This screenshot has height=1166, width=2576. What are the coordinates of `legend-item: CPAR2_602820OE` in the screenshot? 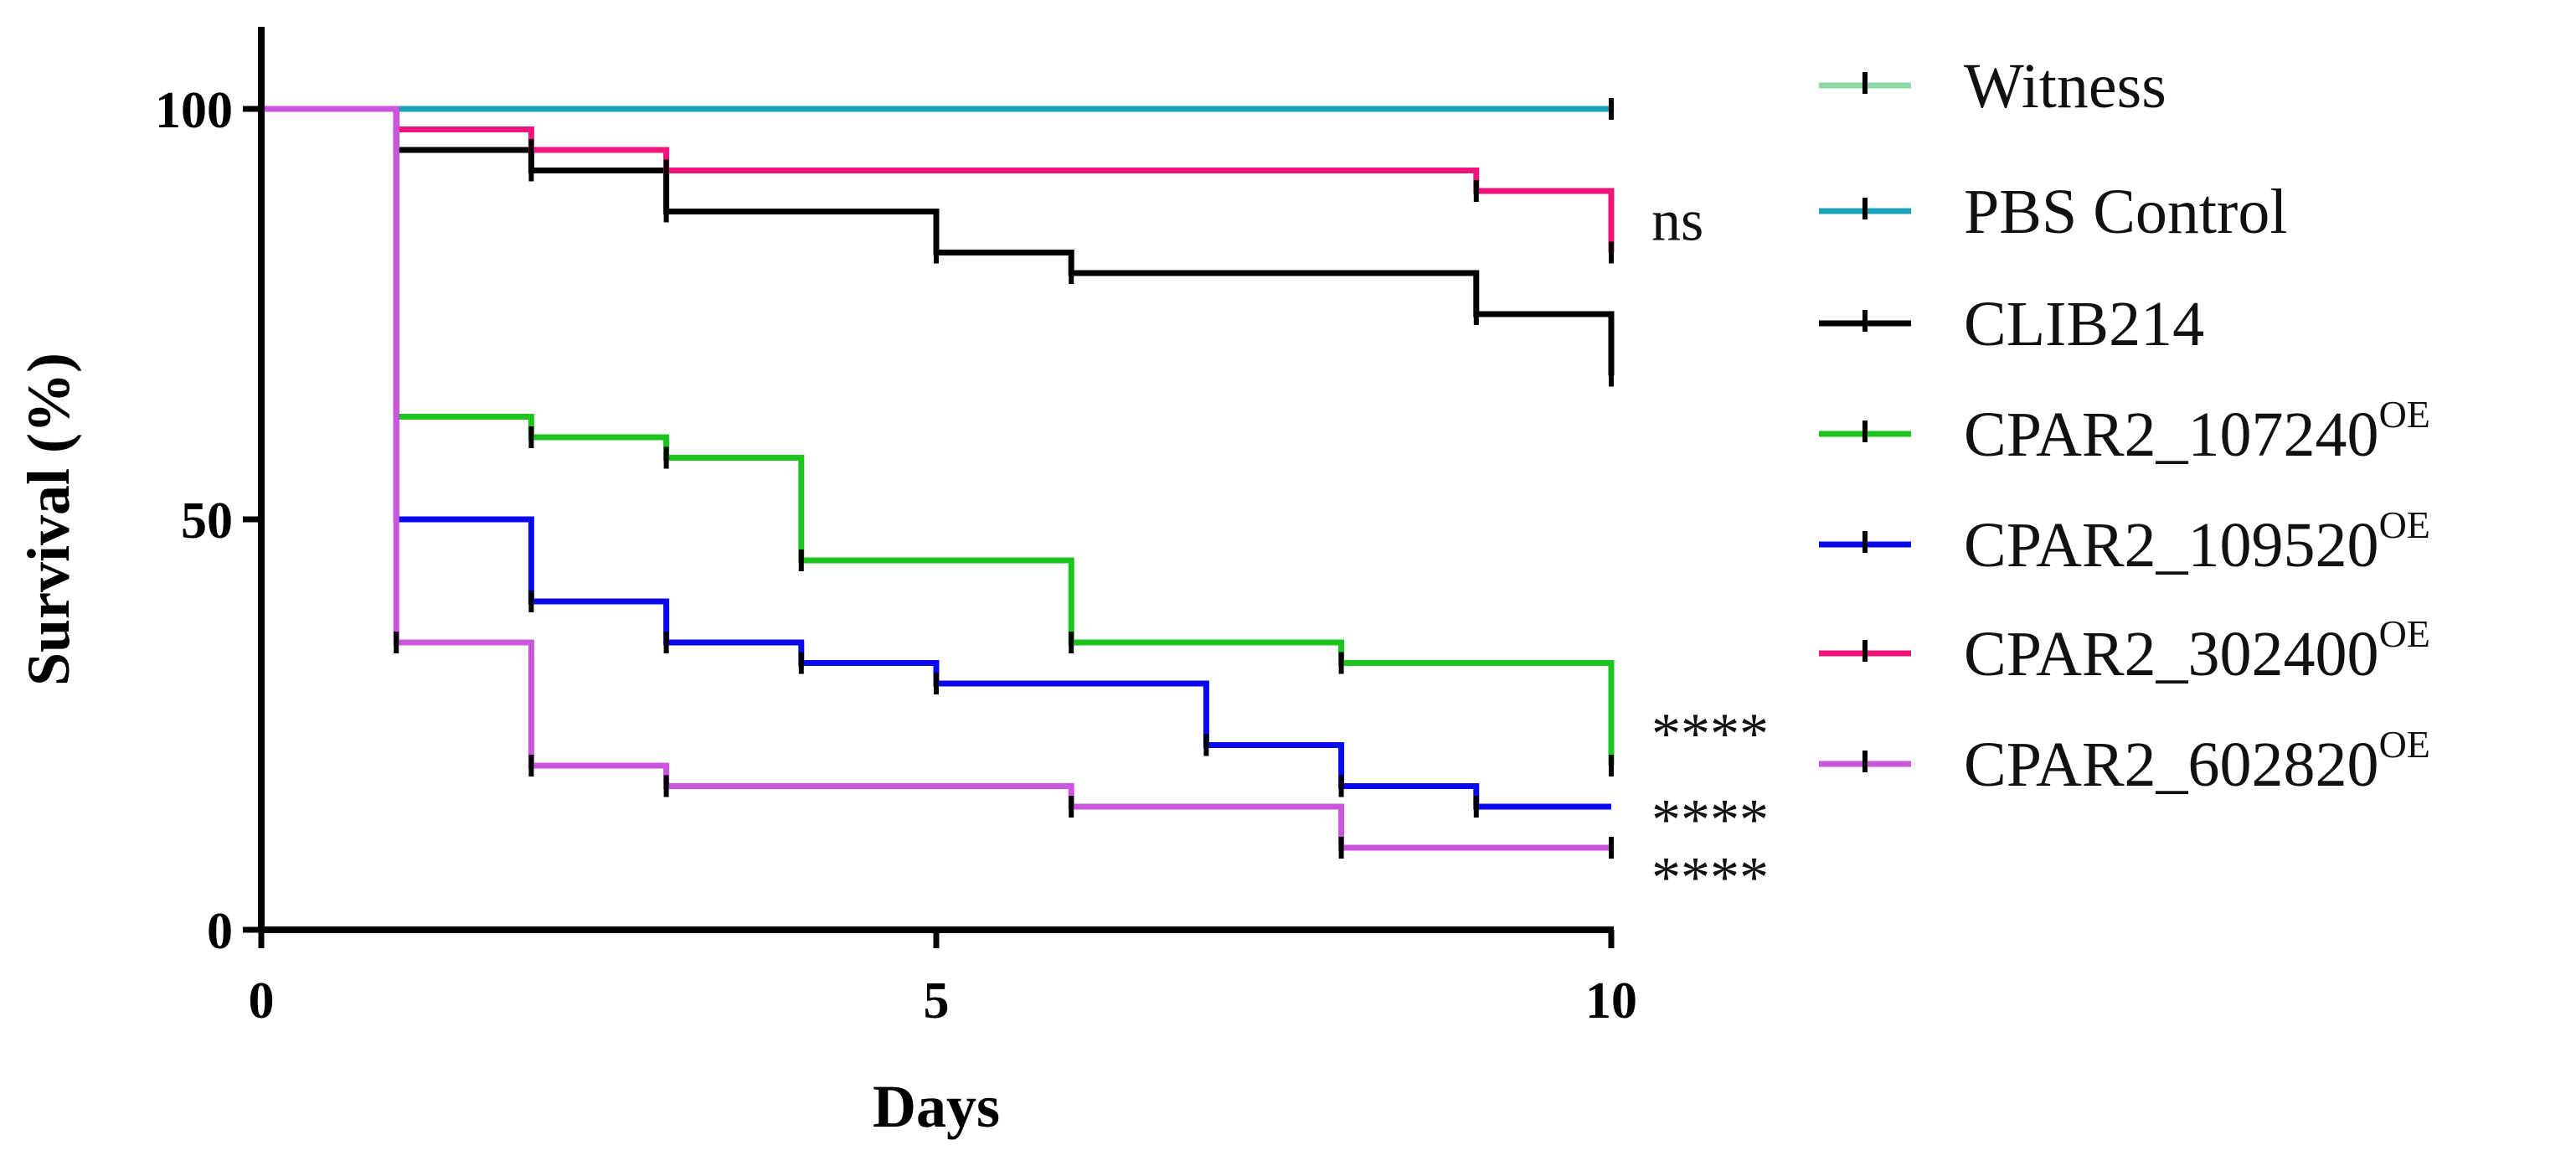 It's located at (2124, 761).